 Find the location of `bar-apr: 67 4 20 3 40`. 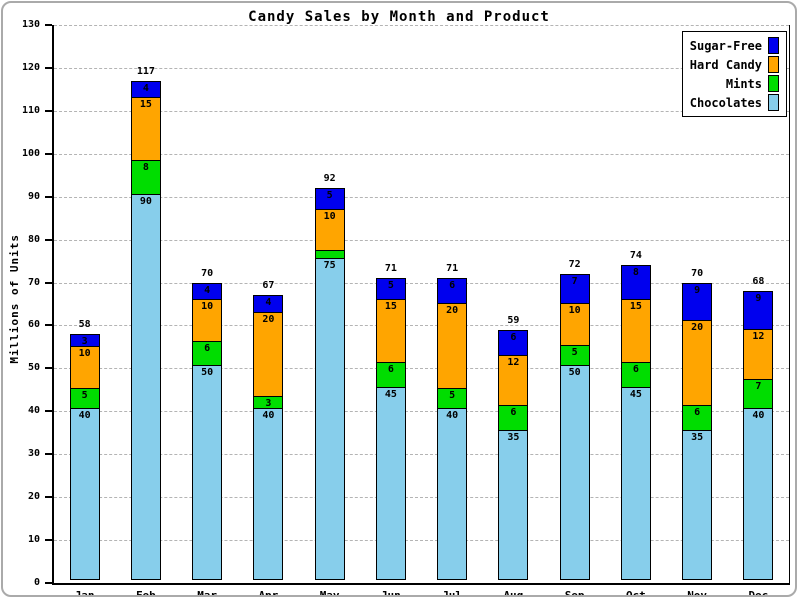

bar-apr: 67 4 20 3 40 is located at coordinates (268, 431).